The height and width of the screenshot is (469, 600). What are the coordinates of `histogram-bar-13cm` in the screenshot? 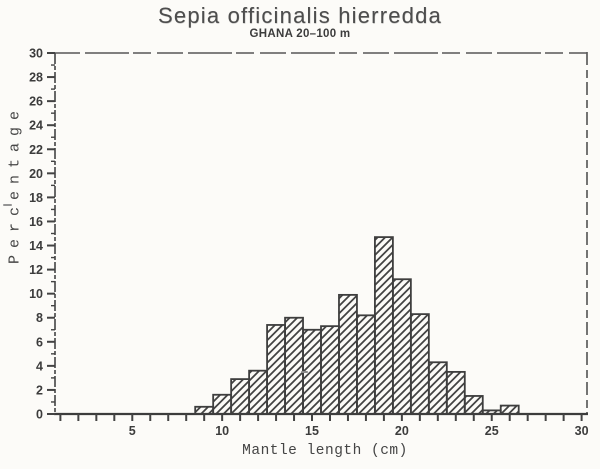 It's located at (276, 369).